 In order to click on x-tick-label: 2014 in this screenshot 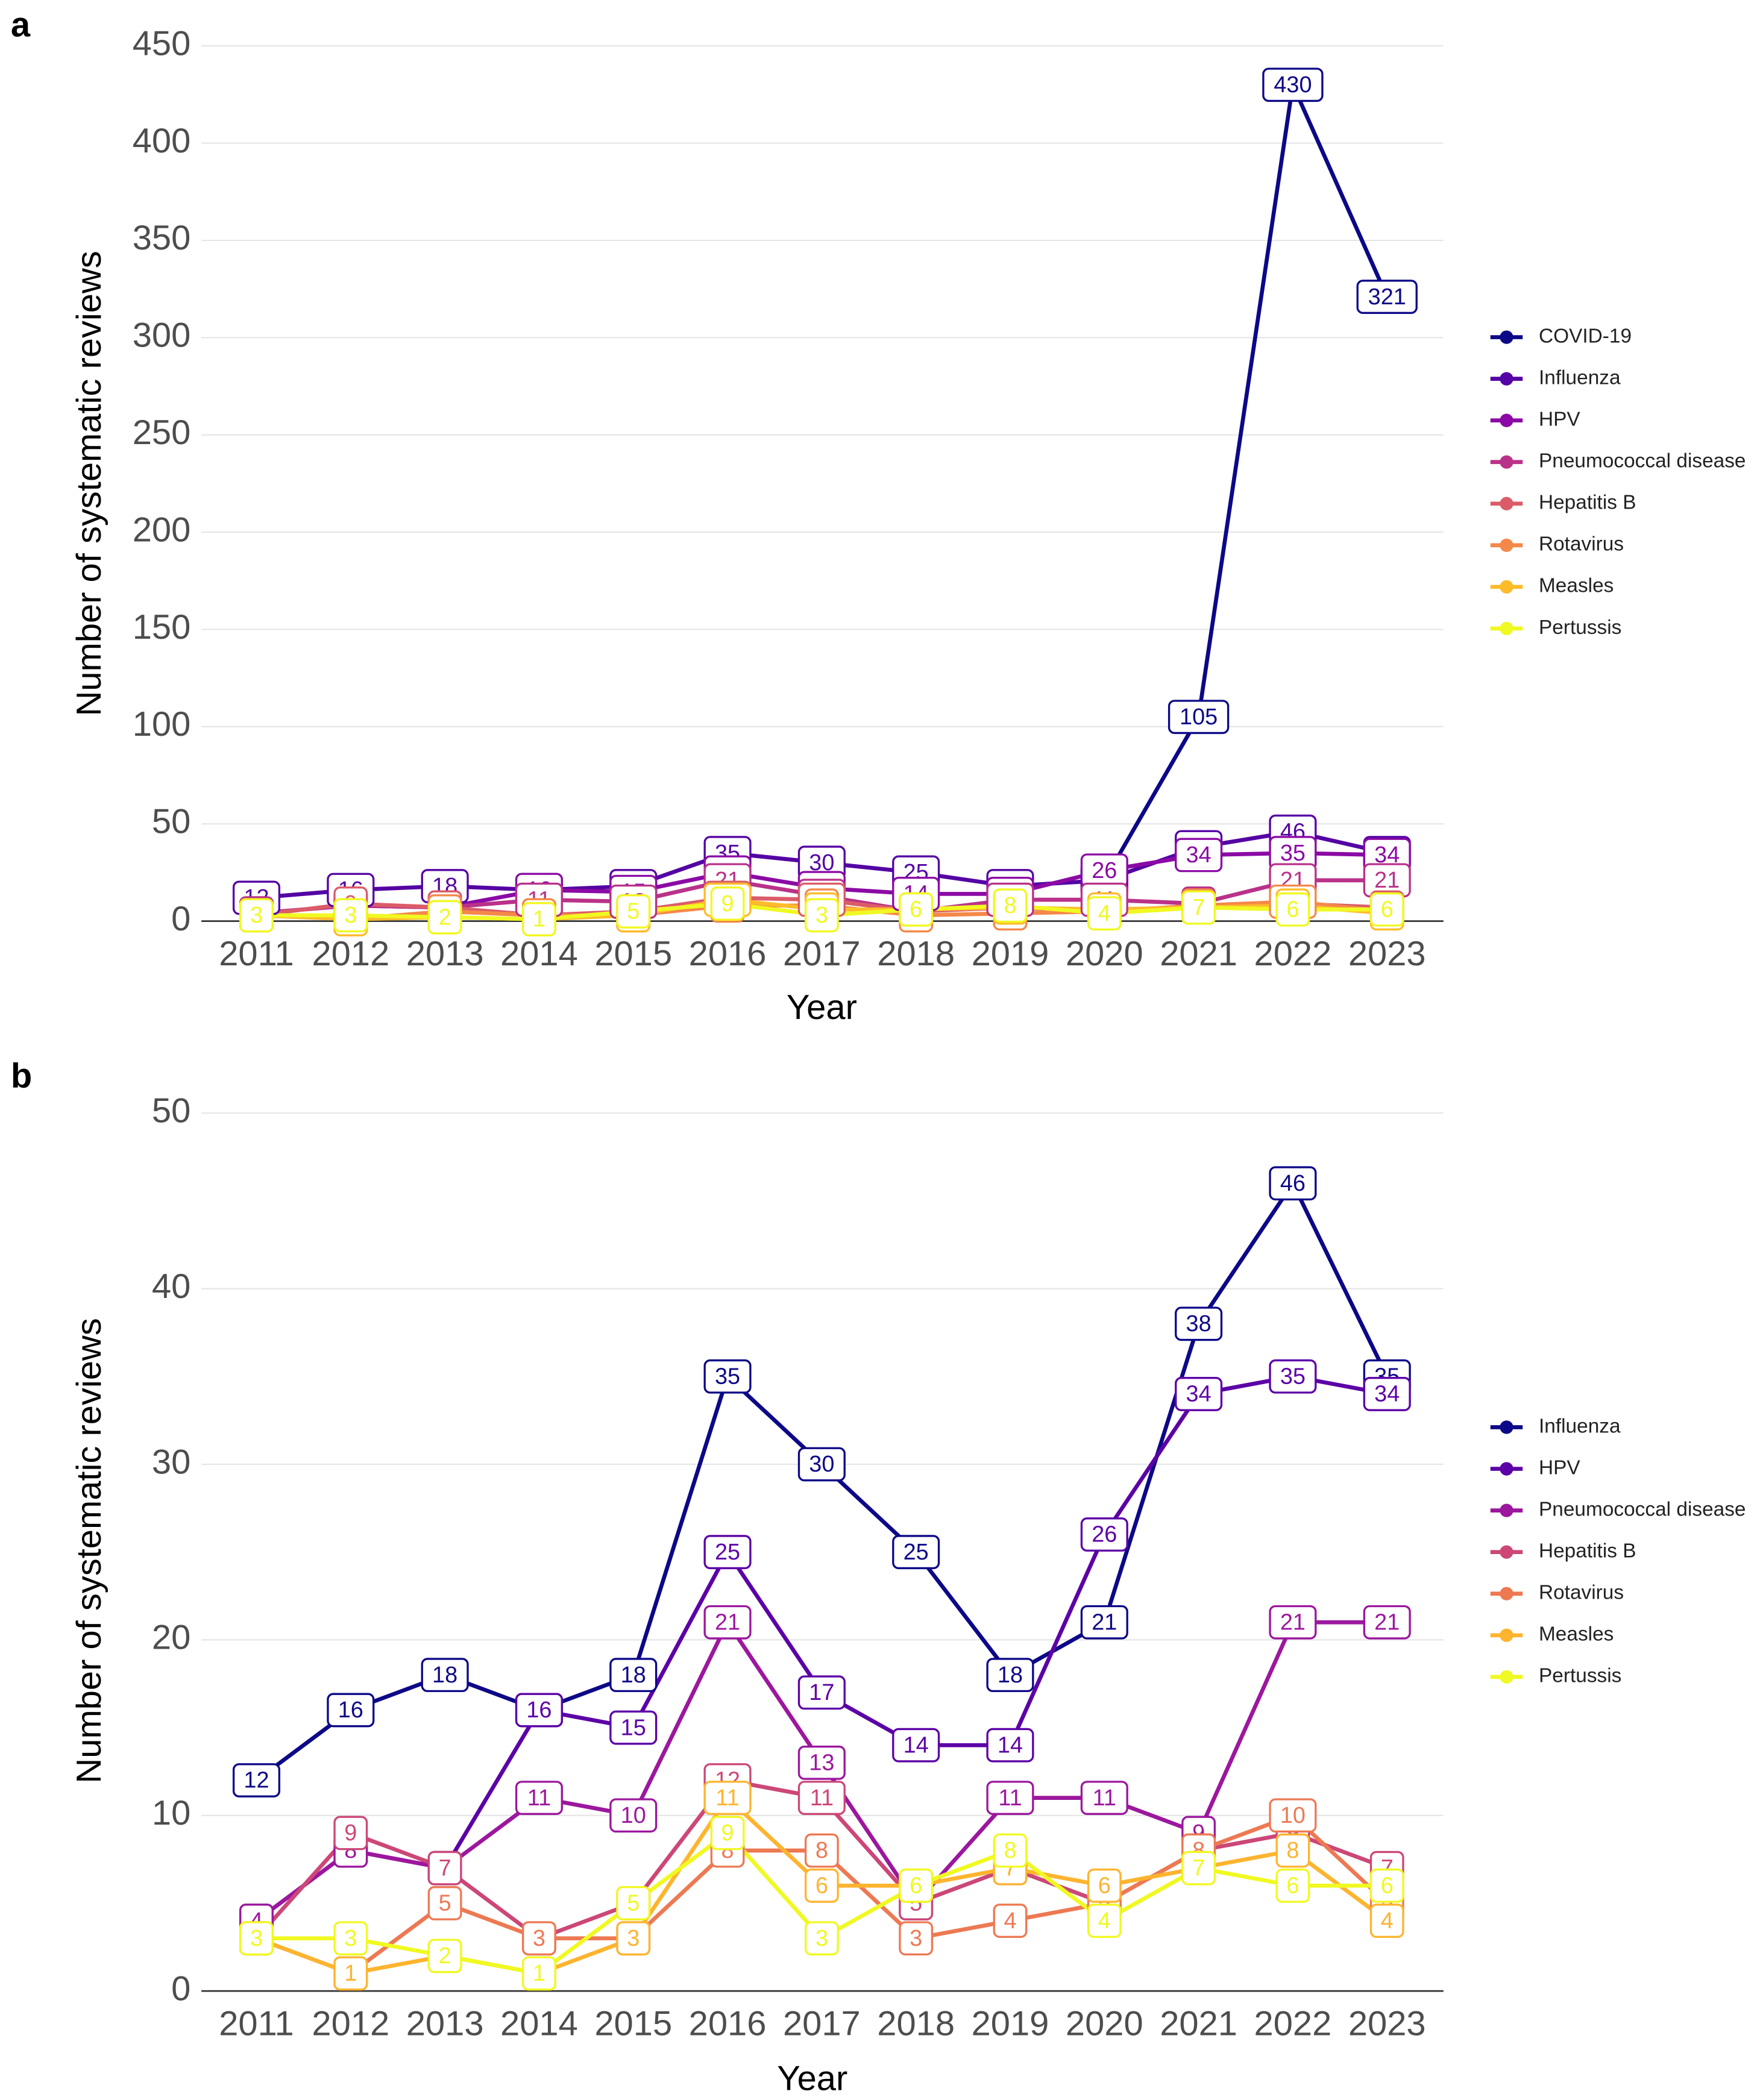, I will do `click(539, 954)`.